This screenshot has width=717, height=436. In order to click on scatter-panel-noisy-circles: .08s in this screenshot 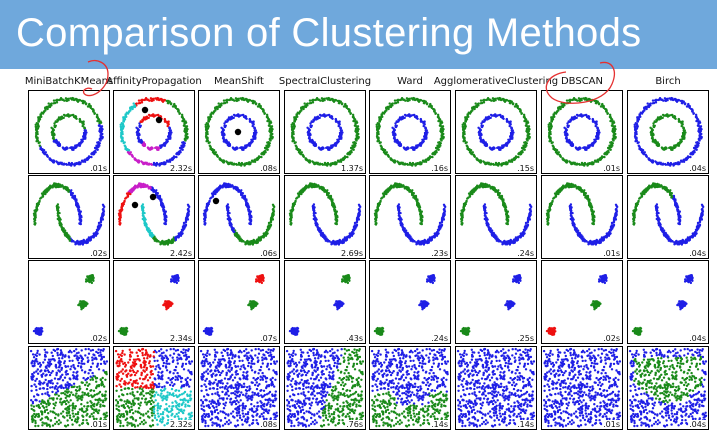, I will do `click(239, 132)`.